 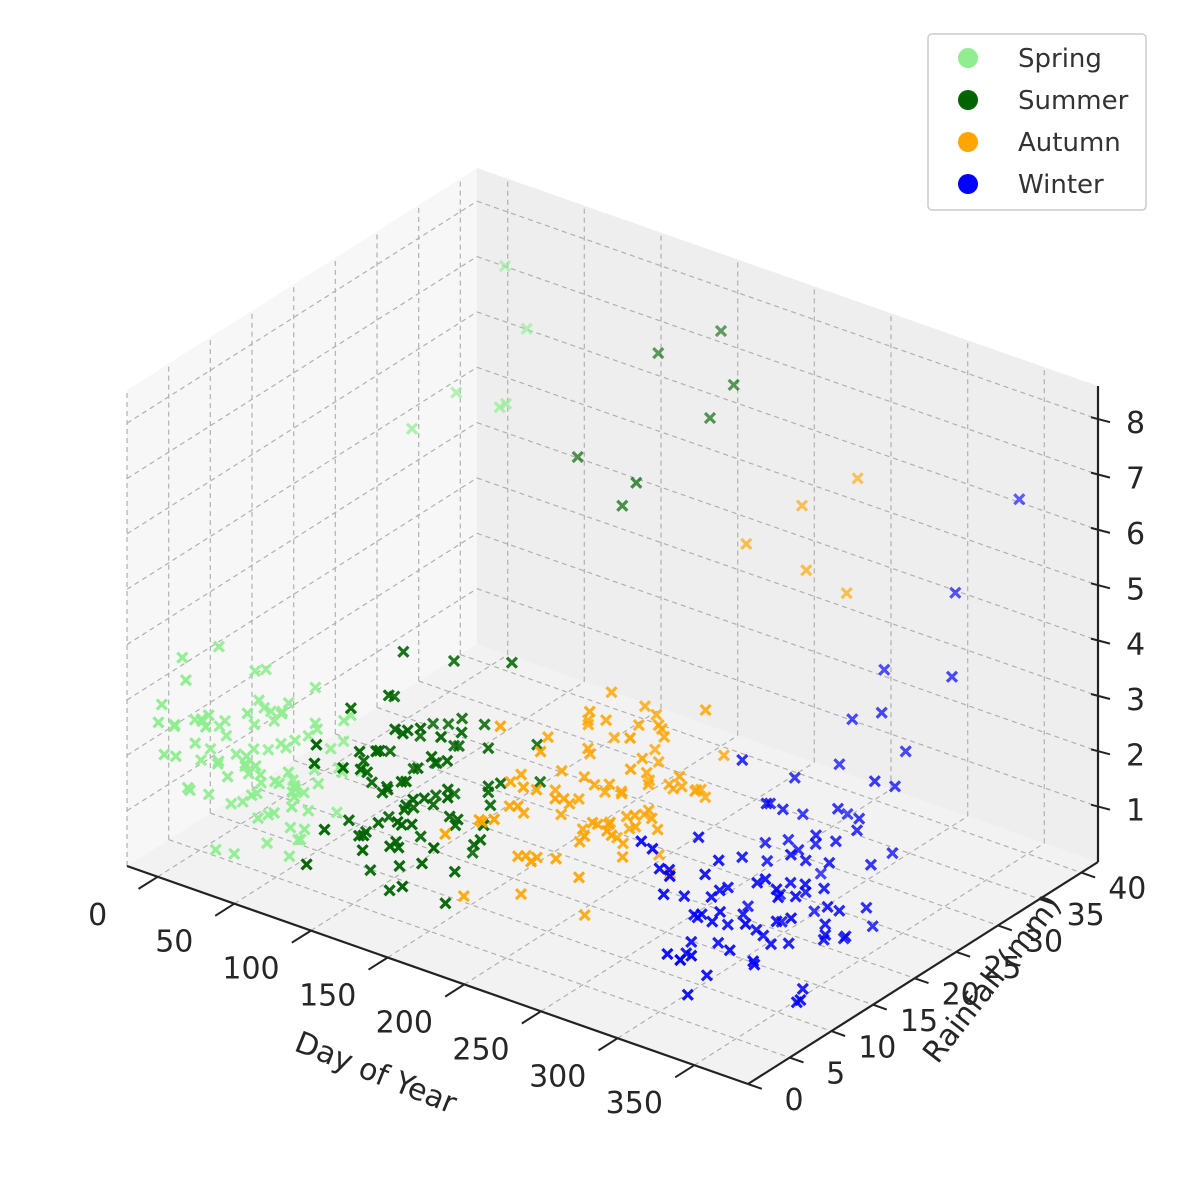 What do you see at coordinates (97, 915) in the screenshot?
I see `x-tick-label: 0` at bounding box center [97, 915].